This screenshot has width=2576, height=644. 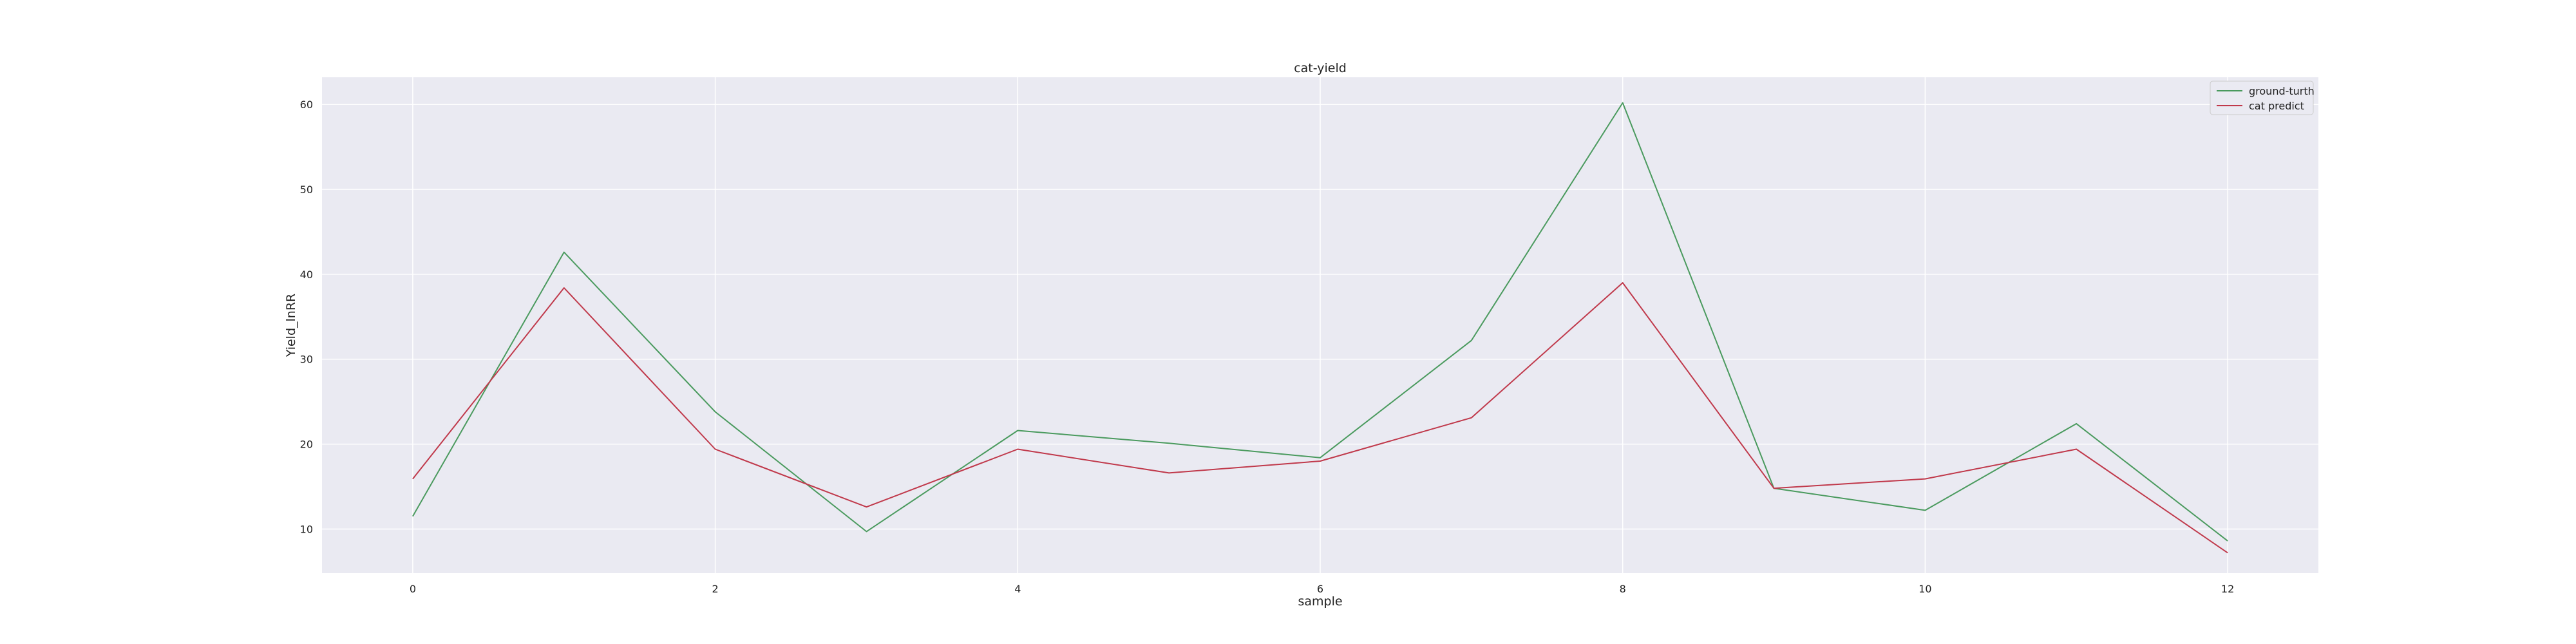 What do you see at coordinates (291, 326) in the screenshot?
I see `y-axis-label: Yield_lnRR` at bounding box center [291, 326].